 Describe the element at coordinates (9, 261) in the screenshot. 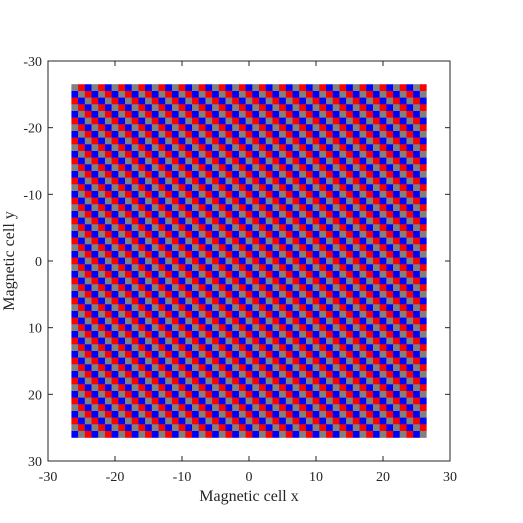

I see `y-axis-title: Magnetic cell y` at that location.